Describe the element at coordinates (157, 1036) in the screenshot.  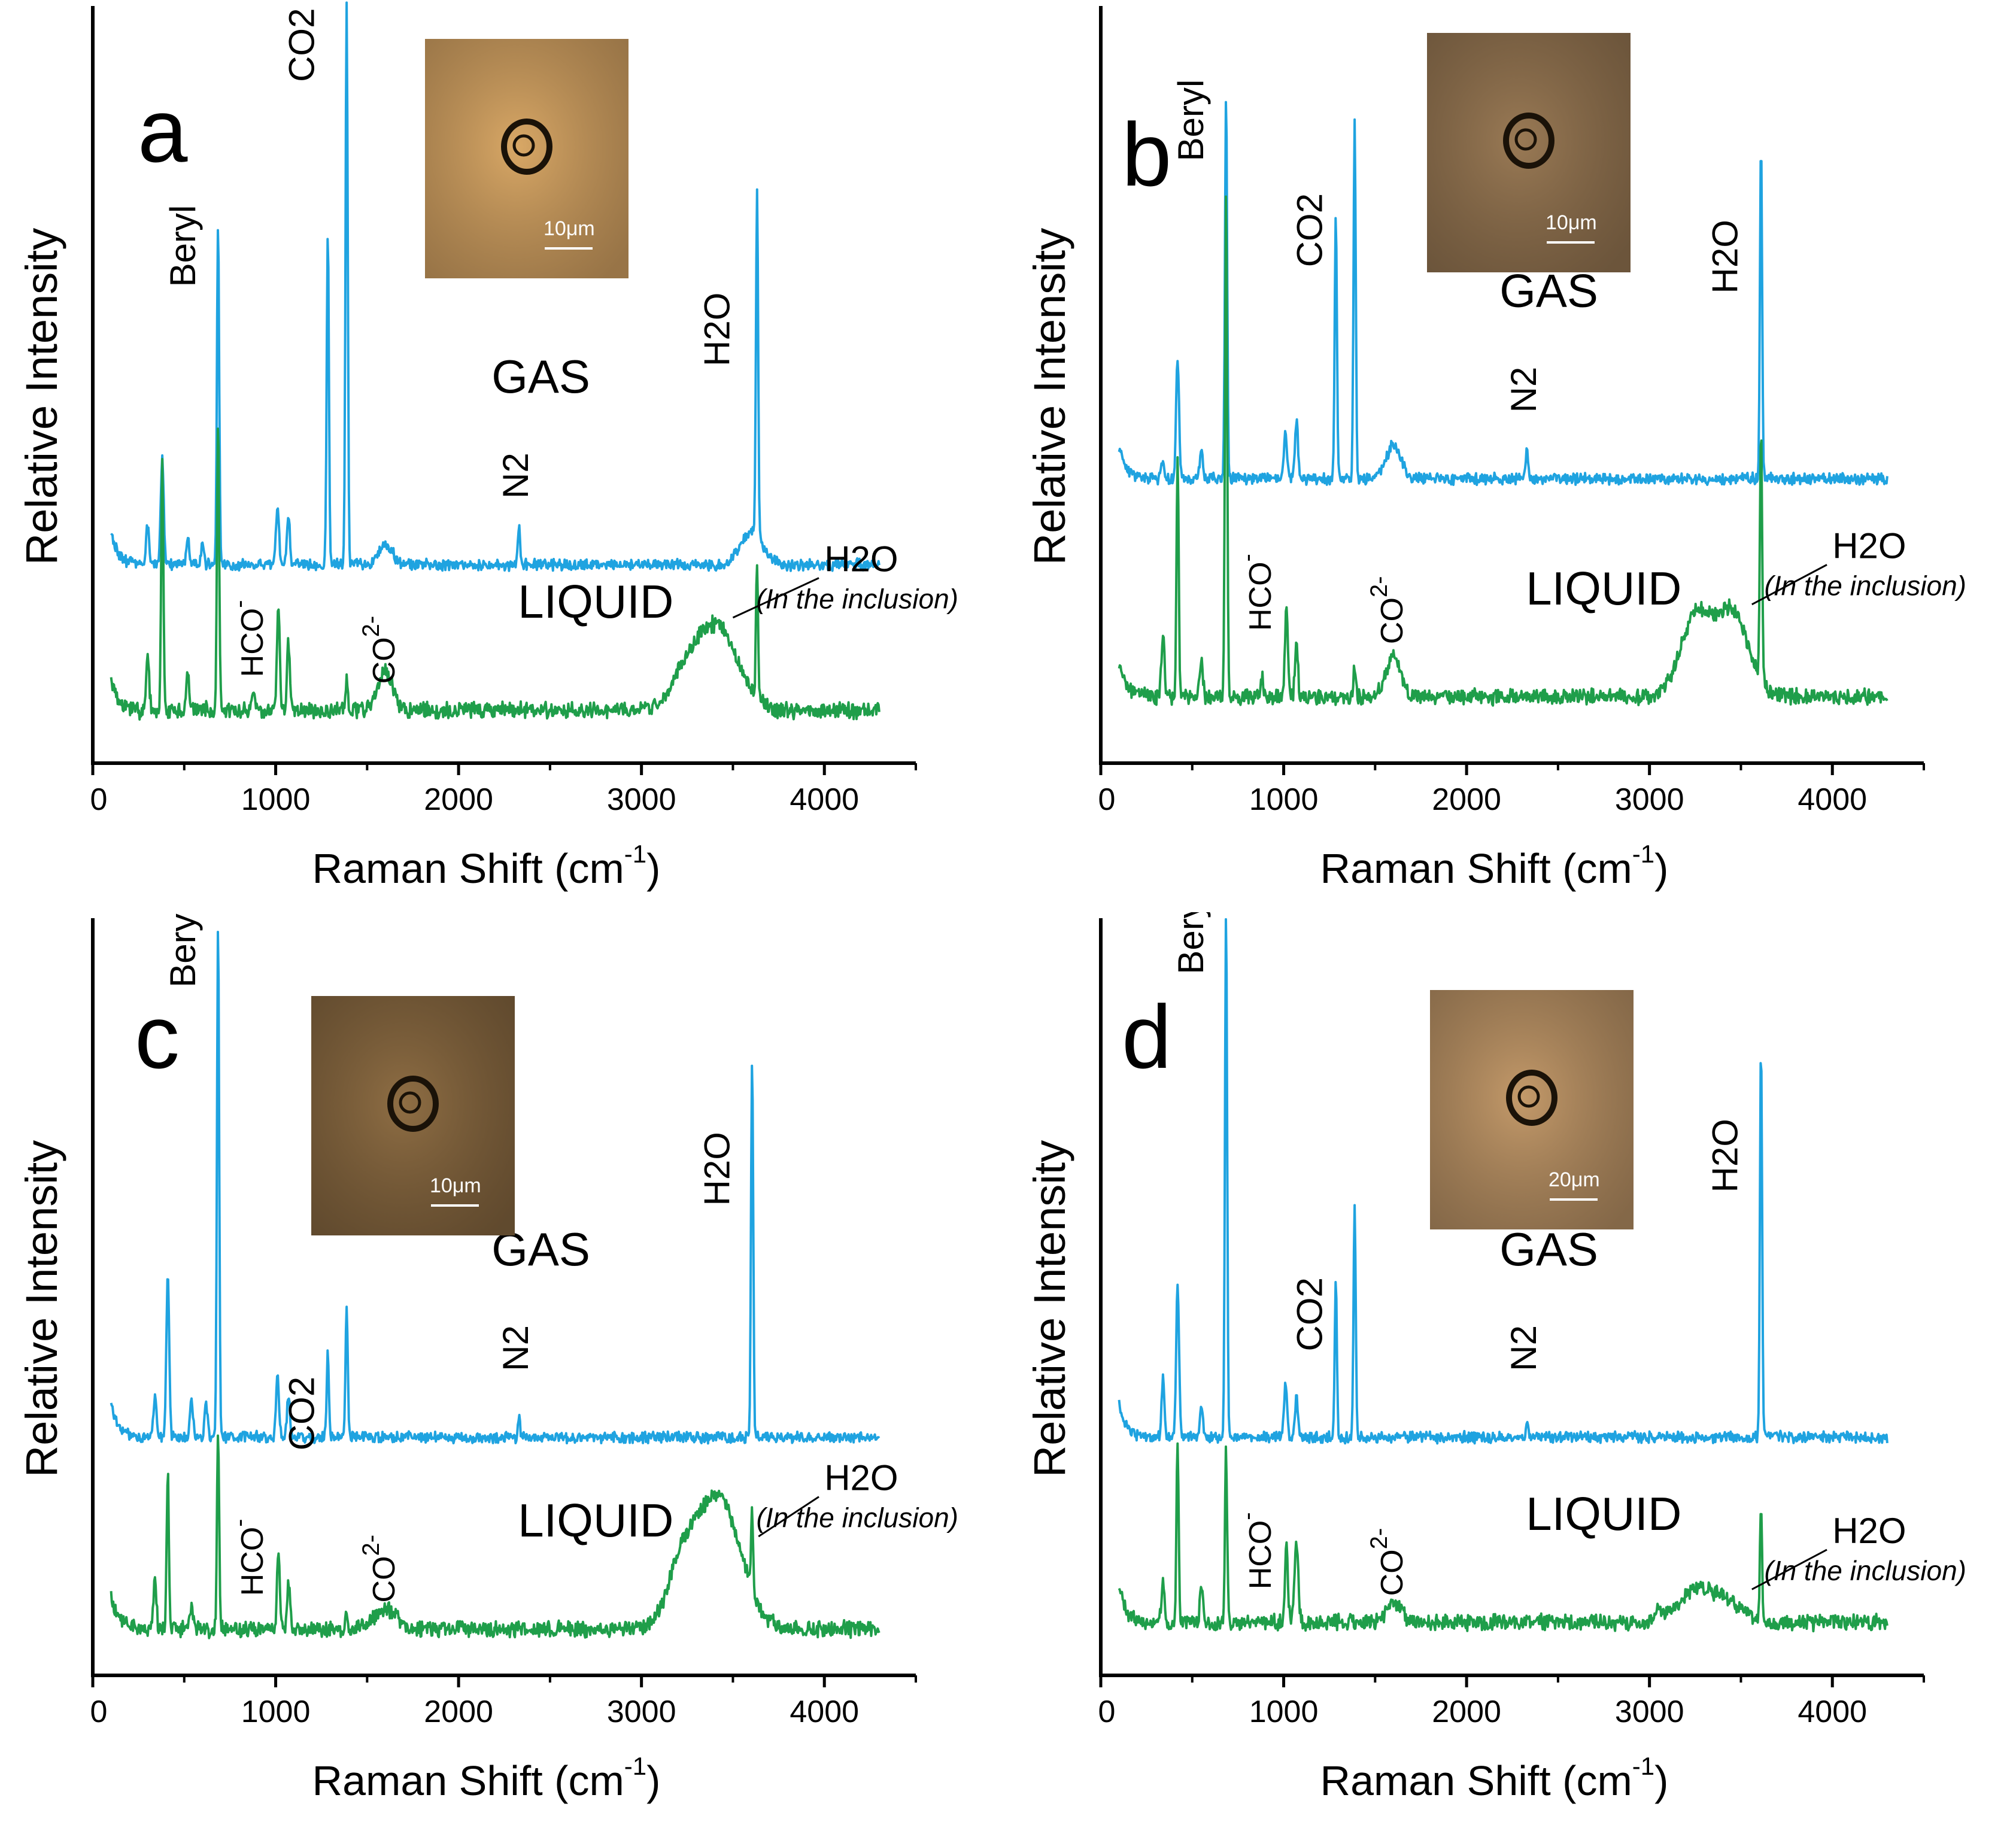
I see `panel-letter: c` at that location.